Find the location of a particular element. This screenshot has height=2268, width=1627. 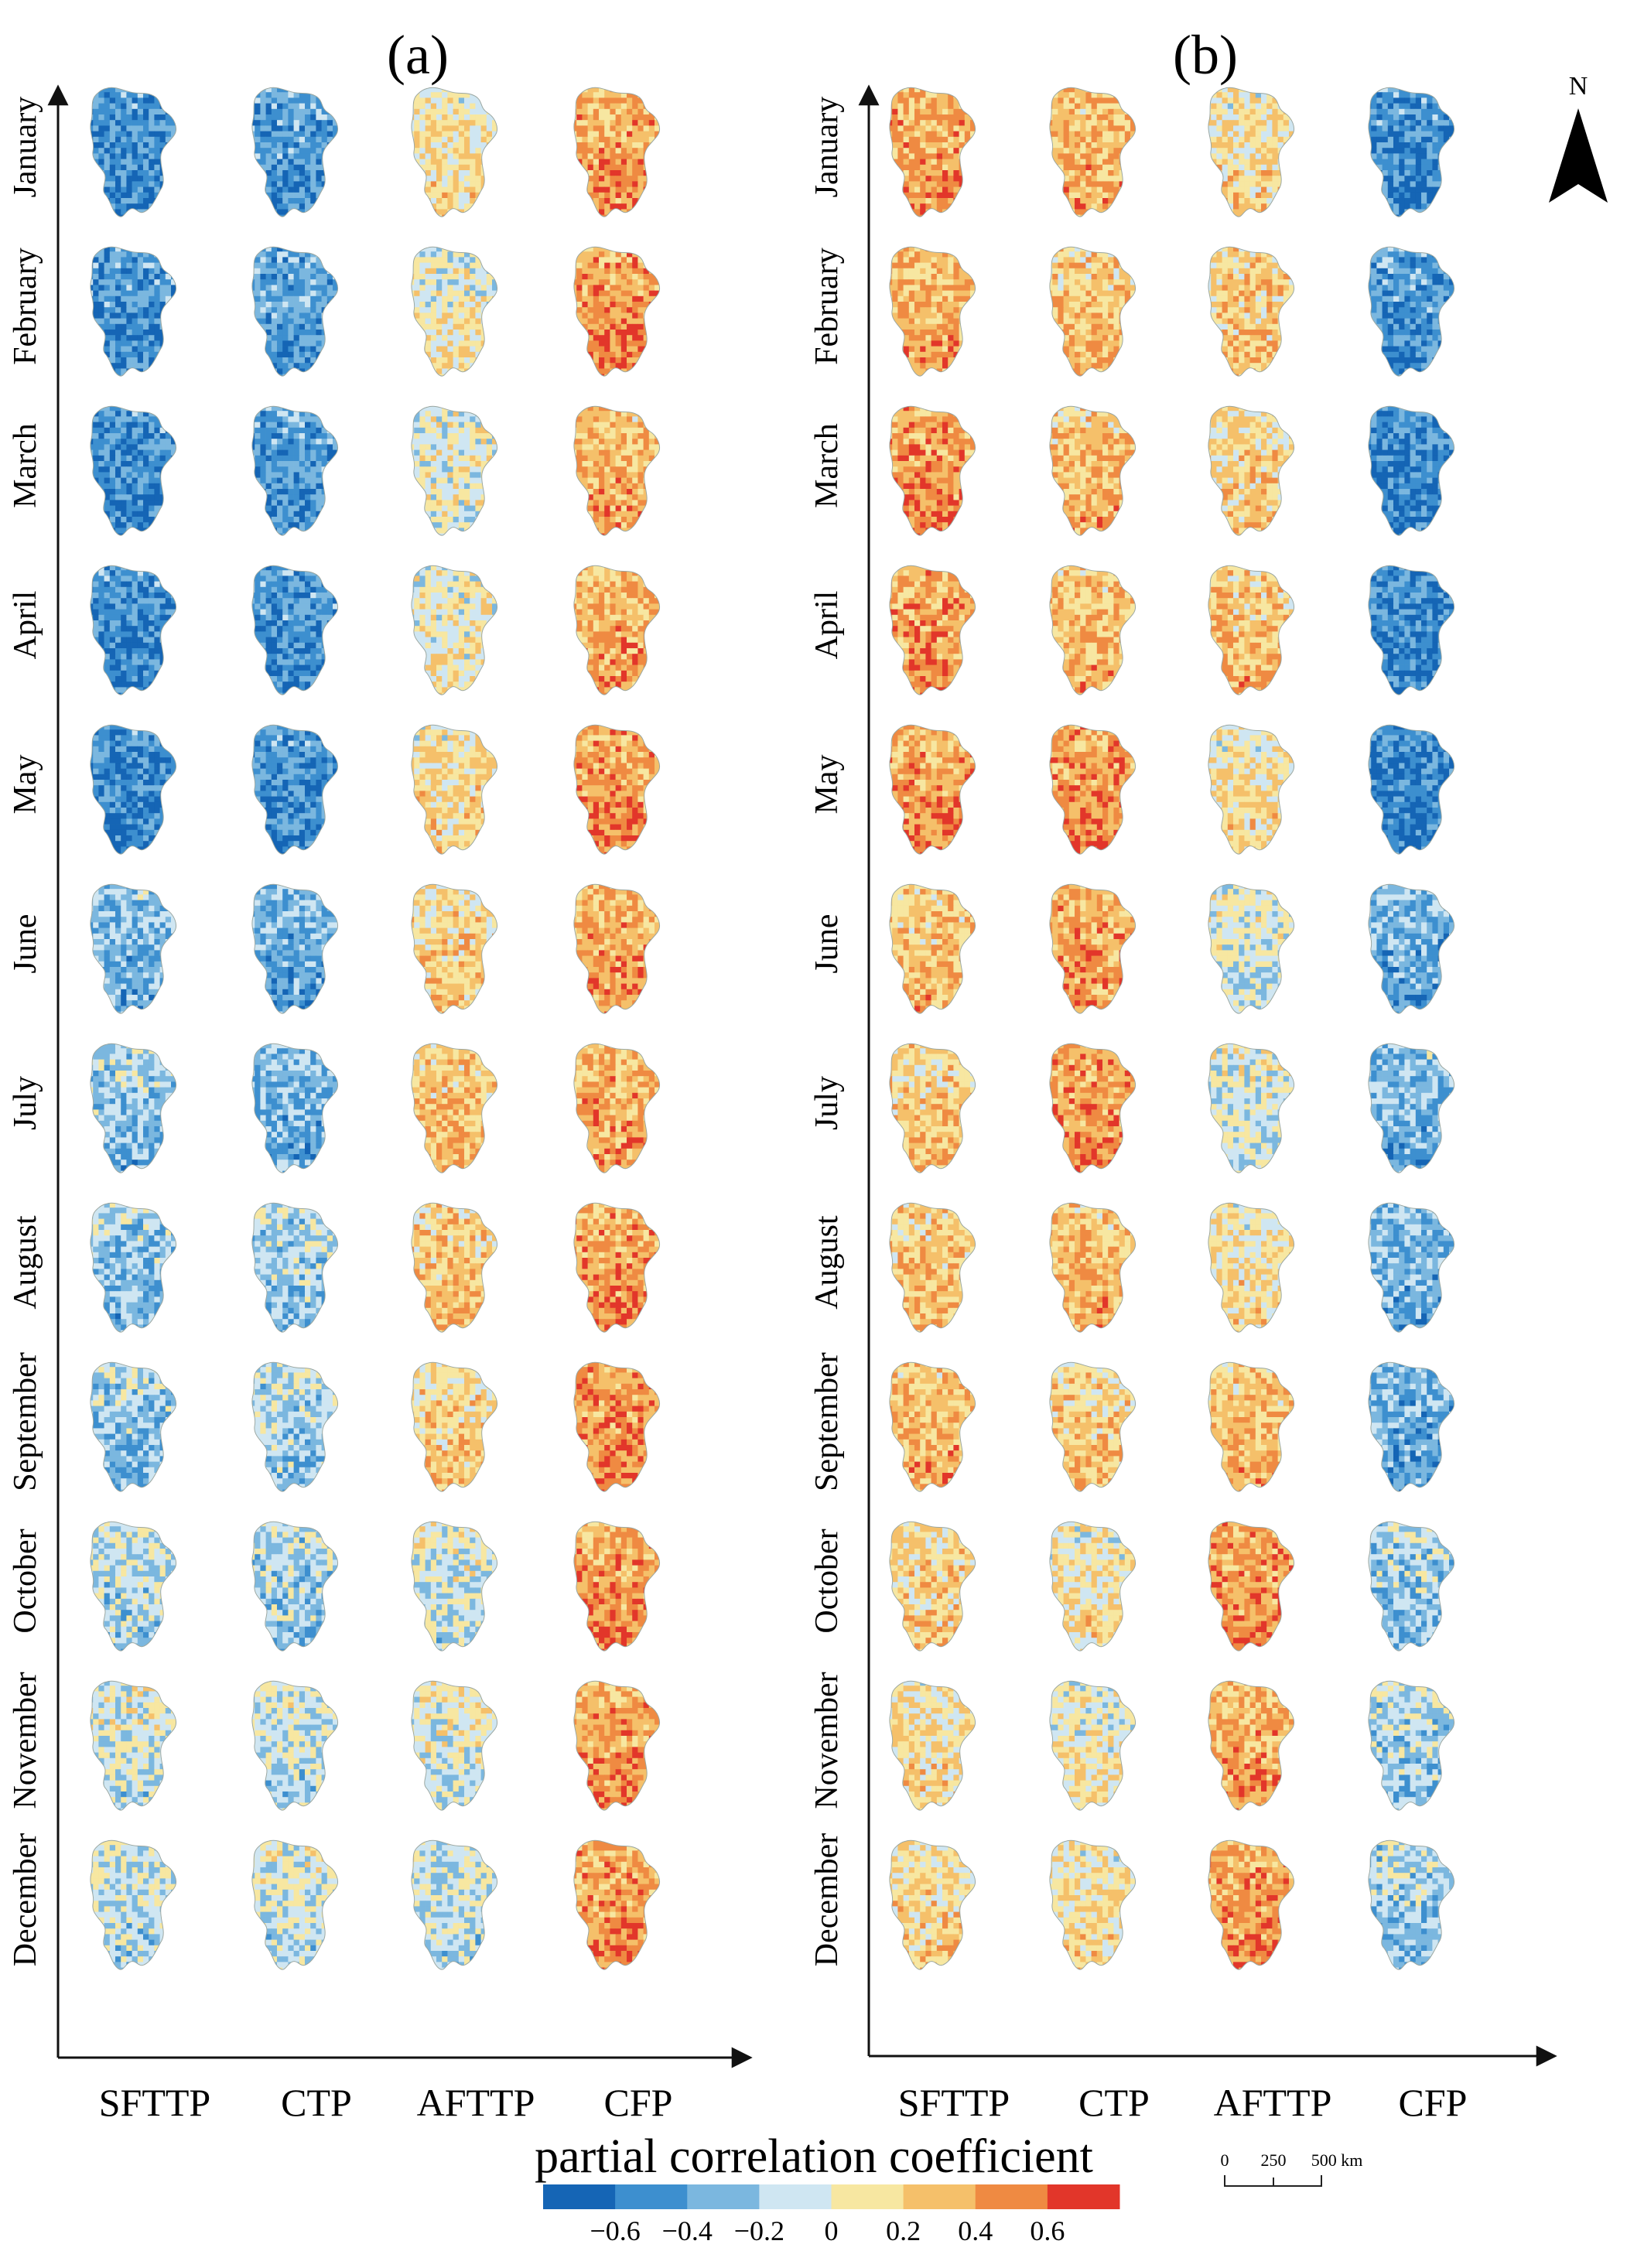

map-b-november-cfp is located at coordinates (1411, 1746).